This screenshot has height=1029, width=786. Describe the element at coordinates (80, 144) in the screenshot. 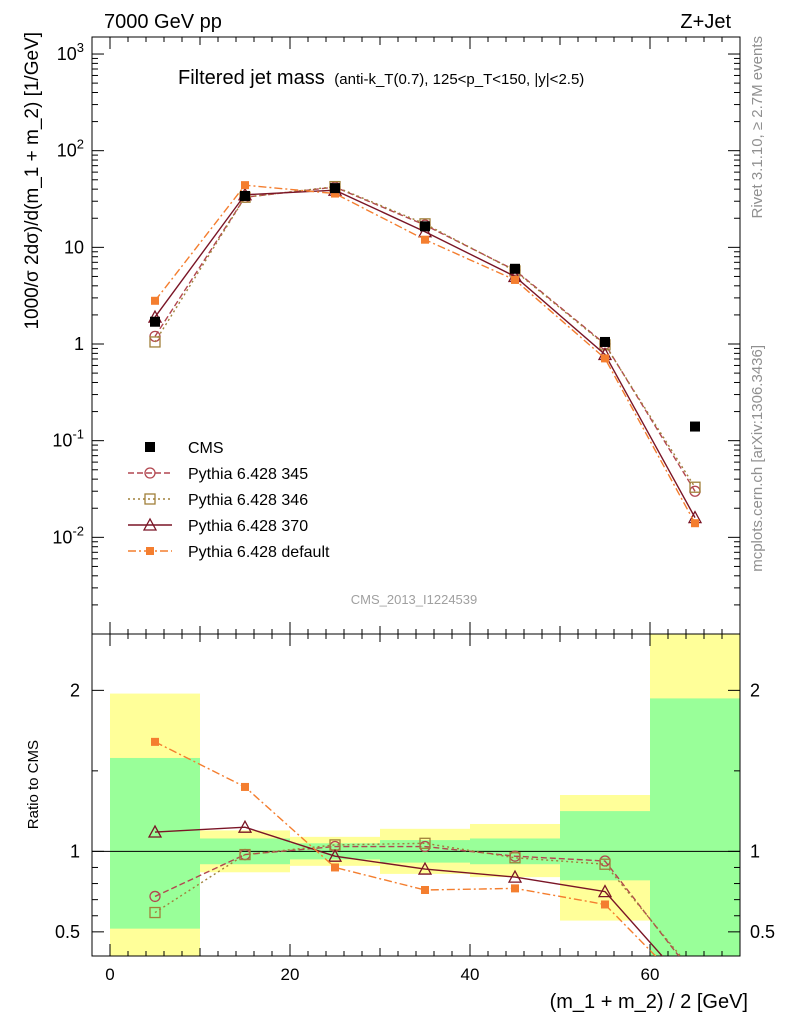

I see `y-tick-label-exponent: 2` at that location.